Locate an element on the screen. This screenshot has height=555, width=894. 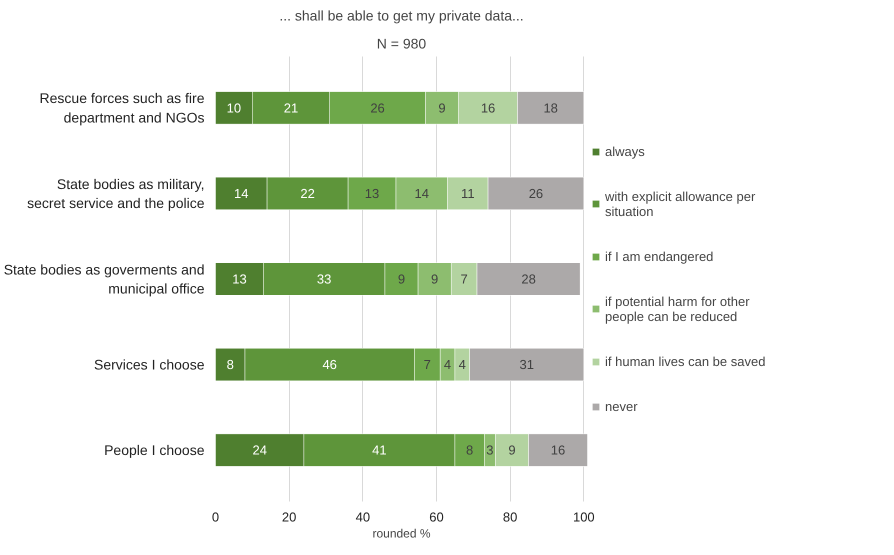
data-label: 24 is located at coordinates (259, 450).